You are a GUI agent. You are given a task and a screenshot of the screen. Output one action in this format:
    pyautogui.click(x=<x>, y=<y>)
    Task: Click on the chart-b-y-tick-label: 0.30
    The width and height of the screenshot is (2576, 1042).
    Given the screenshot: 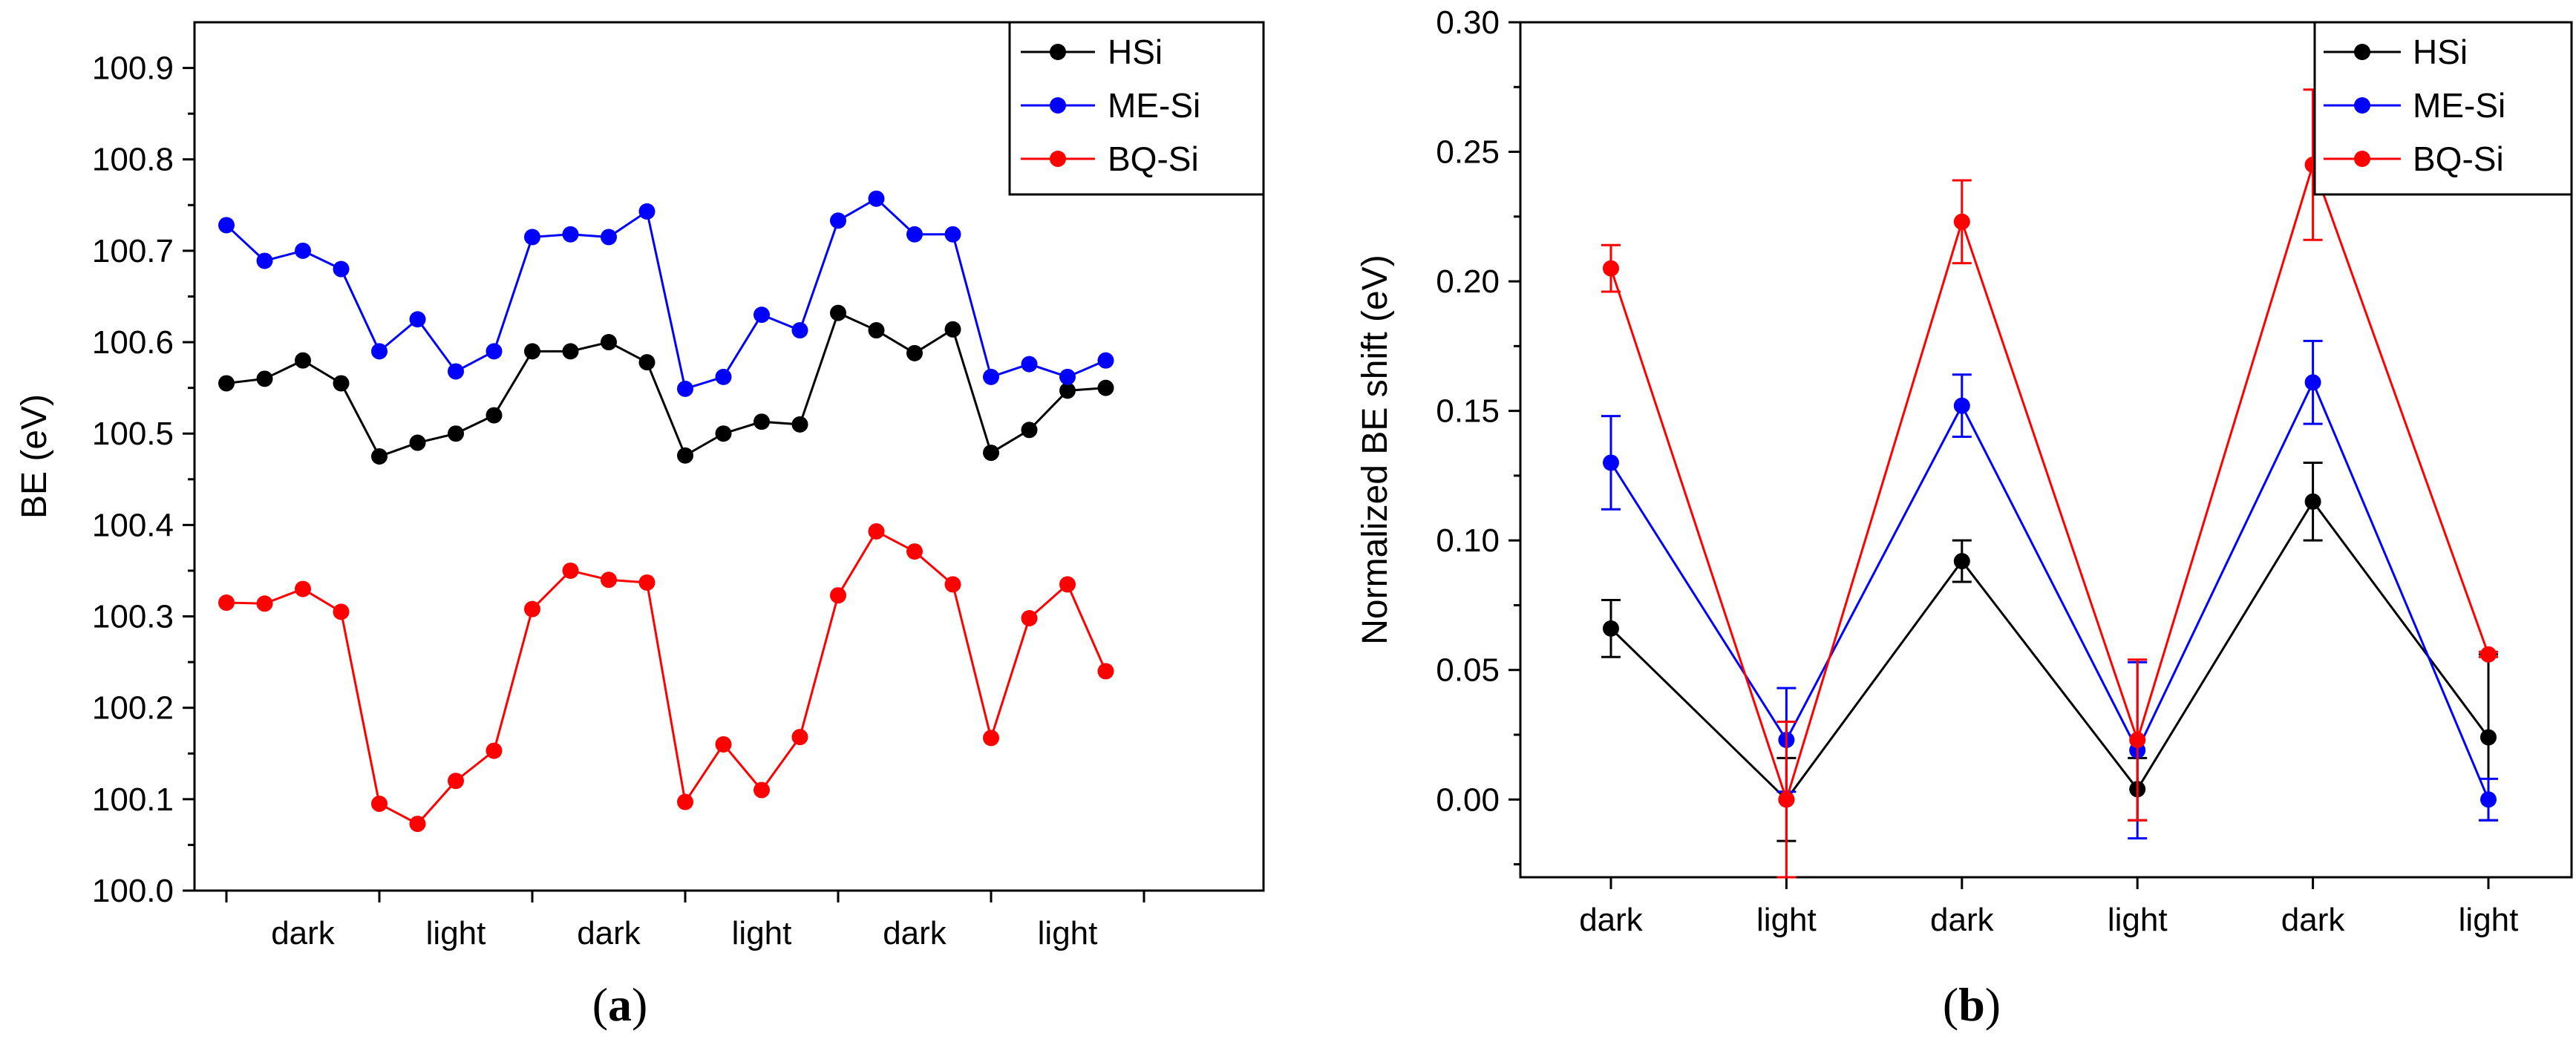 What is the action you would take?
    pyautogui.click(x=1468, y=23)
    